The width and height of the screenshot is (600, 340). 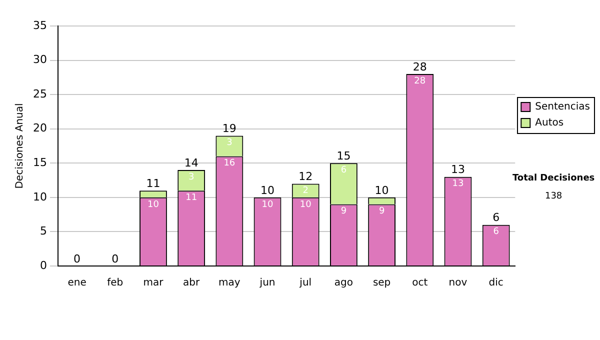 I want to click on x-tick-label: nov, so click(x=458, y=283).